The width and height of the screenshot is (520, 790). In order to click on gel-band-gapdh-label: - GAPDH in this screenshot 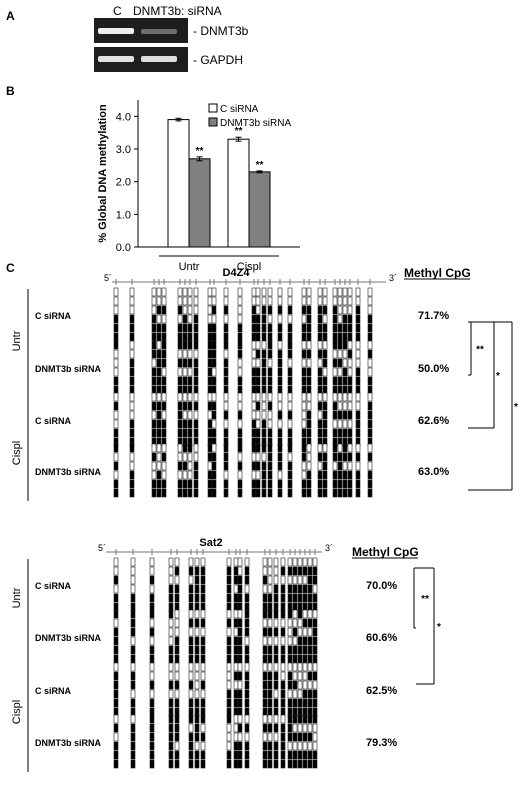, I will do `click(218, 60)`.